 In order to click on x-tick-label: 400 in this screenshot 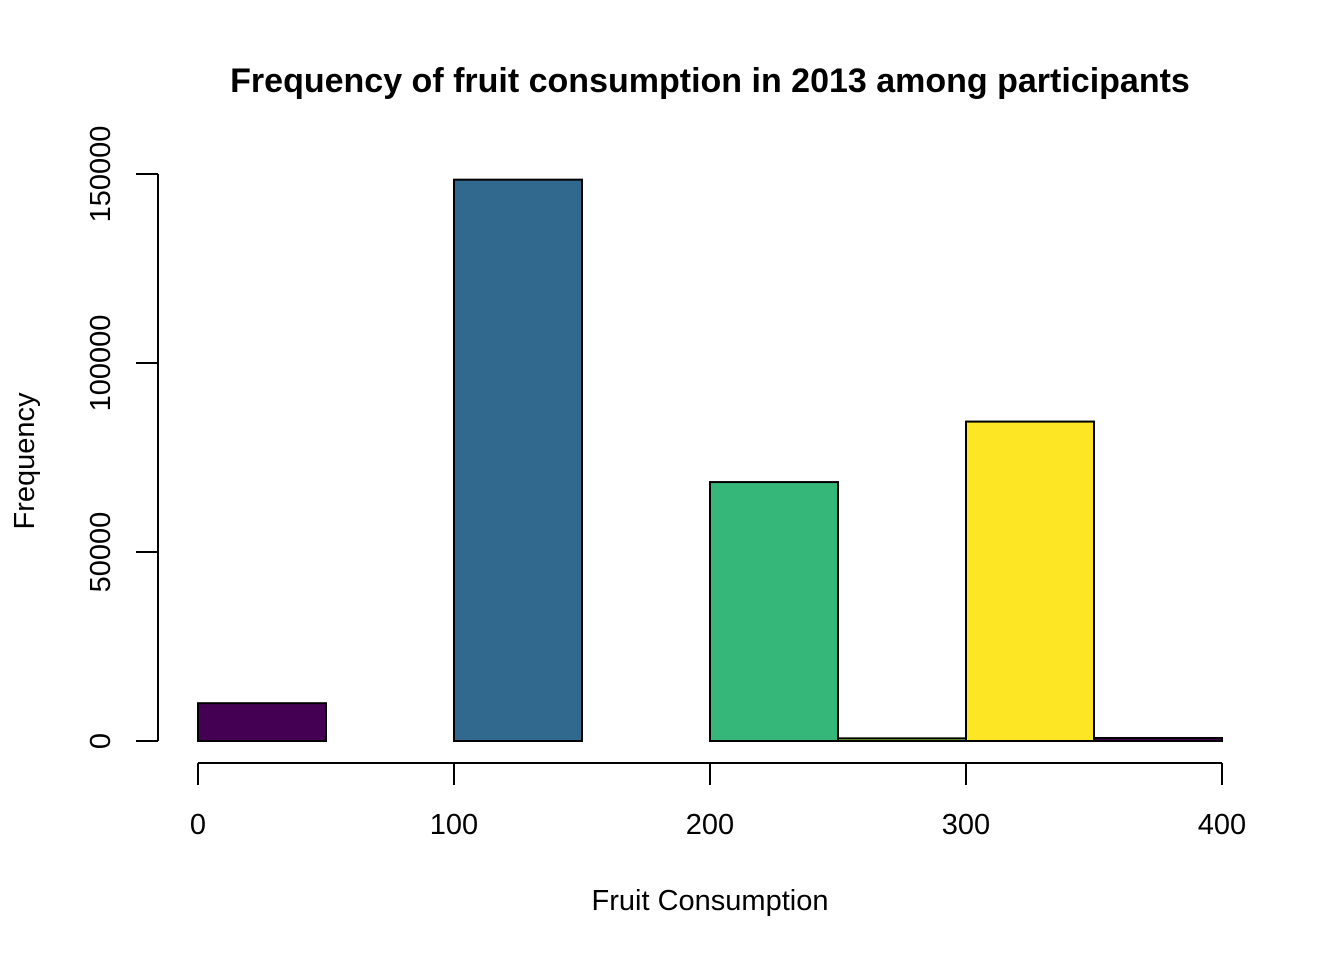, I will do `click(1222, 825)`.